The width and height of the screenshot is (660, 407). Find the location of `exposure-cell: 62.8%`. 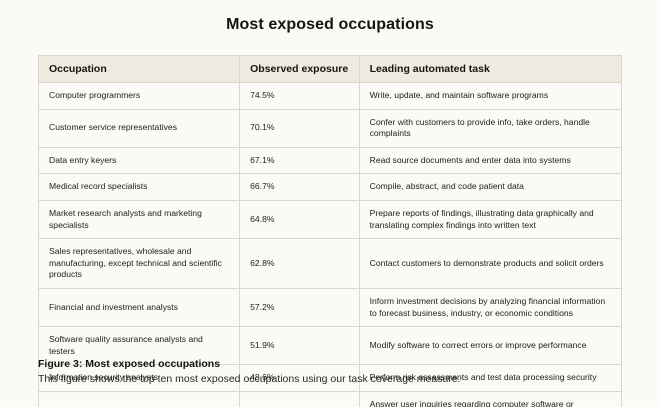

exposure-cell: 62.8% is located at coordinates (299, 263).